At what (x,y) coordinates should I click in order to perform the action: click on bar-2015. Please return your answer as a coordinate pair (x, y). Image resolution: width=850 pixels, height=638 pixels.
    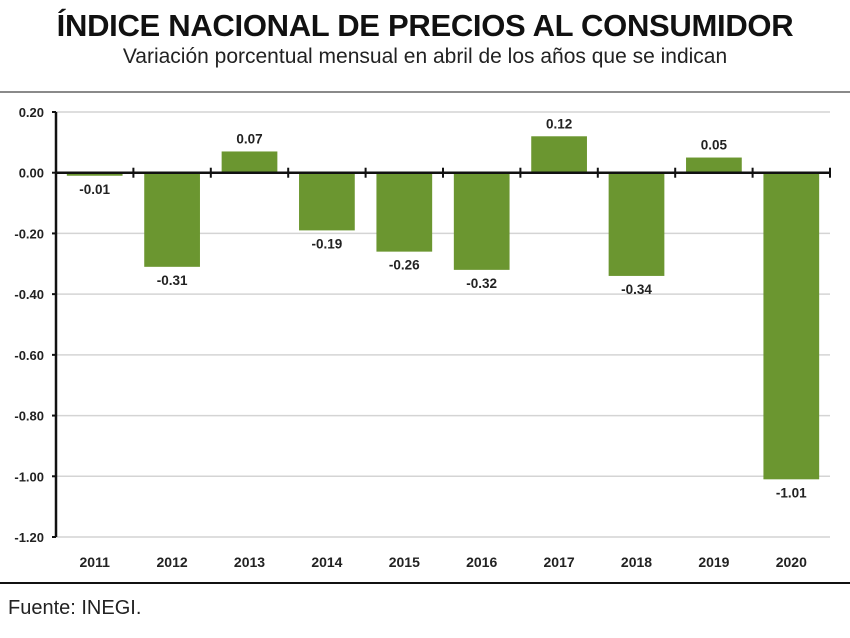
    Looking at the image, I should click on (404, 212).